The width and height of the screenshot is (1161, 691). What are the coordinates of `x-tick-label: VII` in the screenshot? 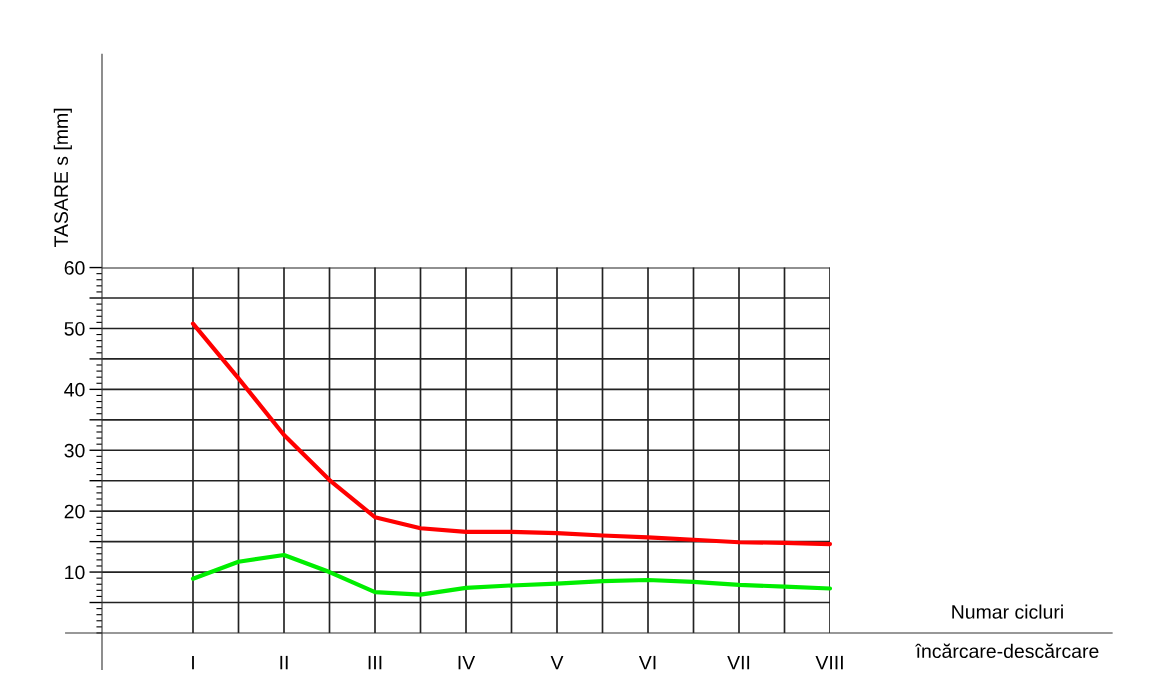 It's located at (738, 662).